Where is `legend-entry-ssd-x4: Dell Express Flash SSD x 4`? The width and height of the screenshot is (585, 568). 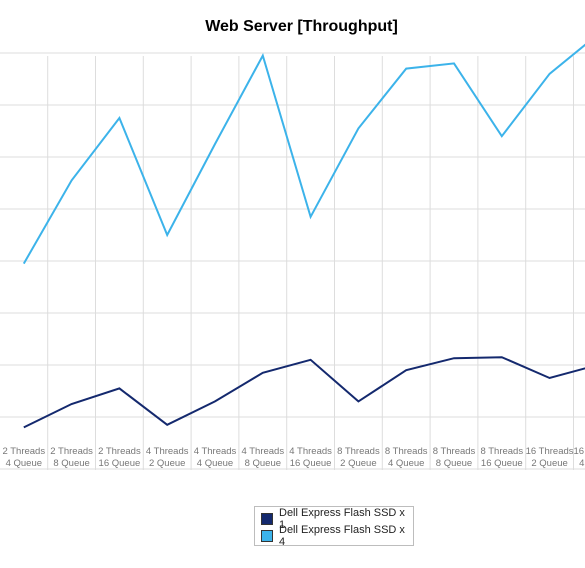
legend-entry-ssd-x4: Dell Express Flash SSD x 4 is located at coordinates (334, 536).